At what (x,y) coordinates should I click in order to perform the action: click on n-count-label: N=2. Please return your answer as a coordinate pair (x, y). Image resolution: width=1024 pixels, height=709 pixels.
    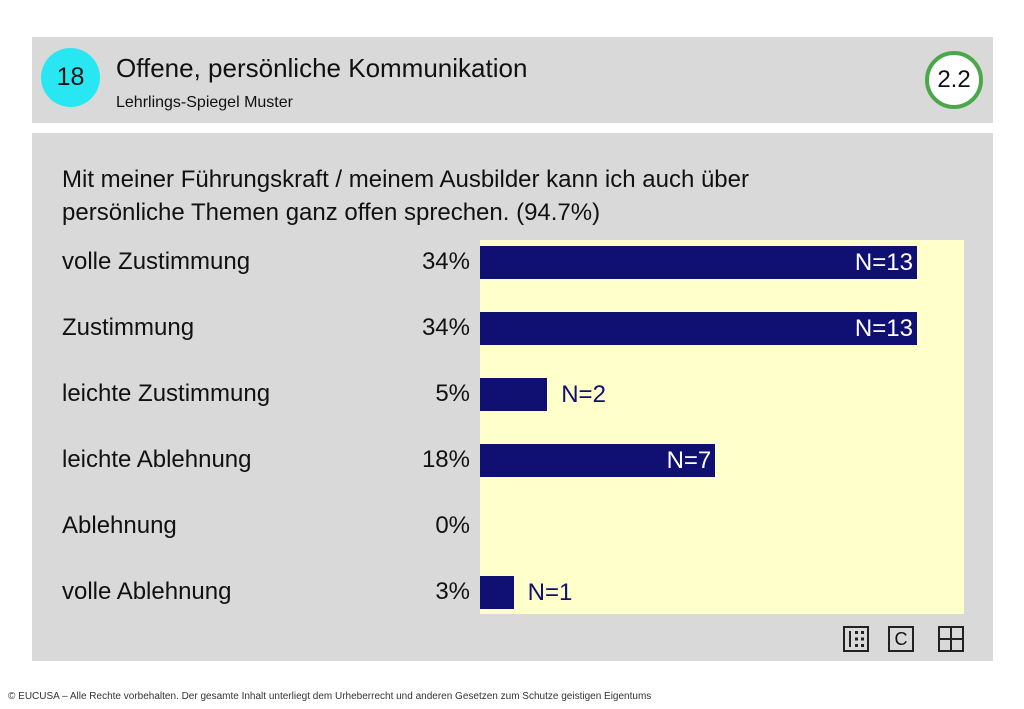
    Looking at the image, I should click on (583, 394).